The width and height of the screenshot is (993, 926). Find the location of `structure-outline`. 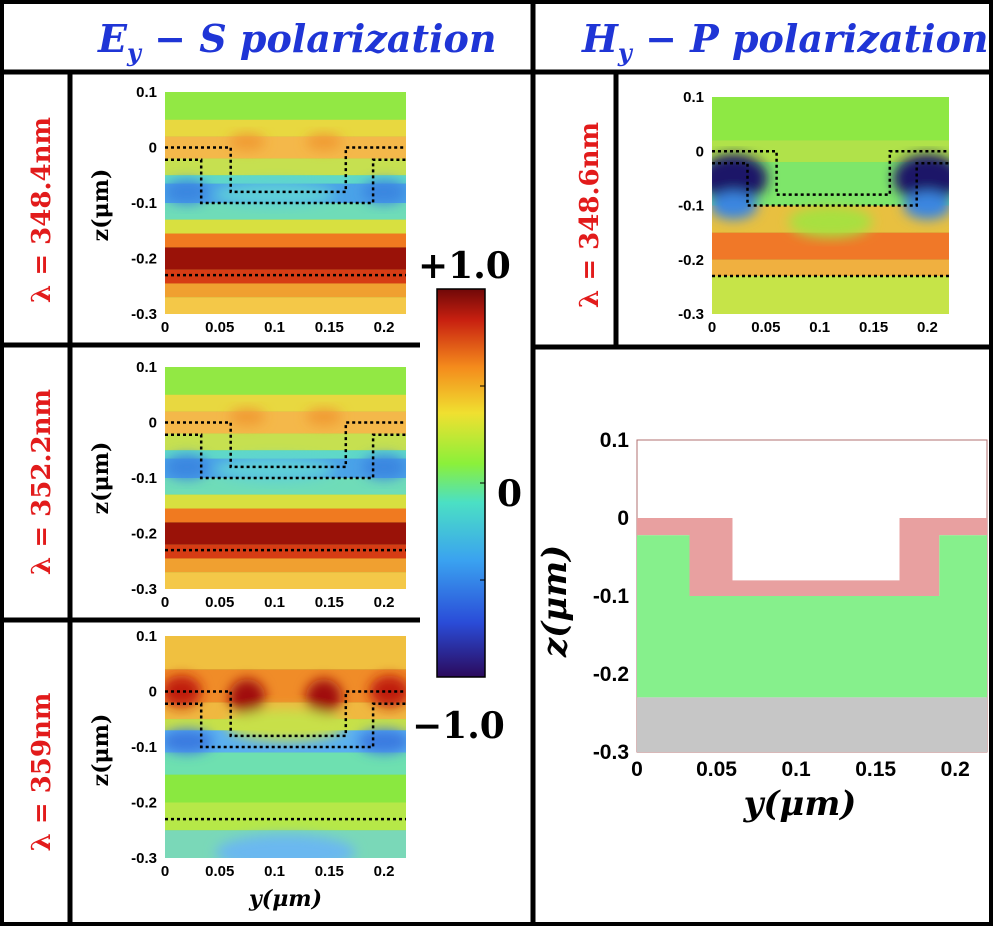

structure-outline is located at coordinates (285, 445).